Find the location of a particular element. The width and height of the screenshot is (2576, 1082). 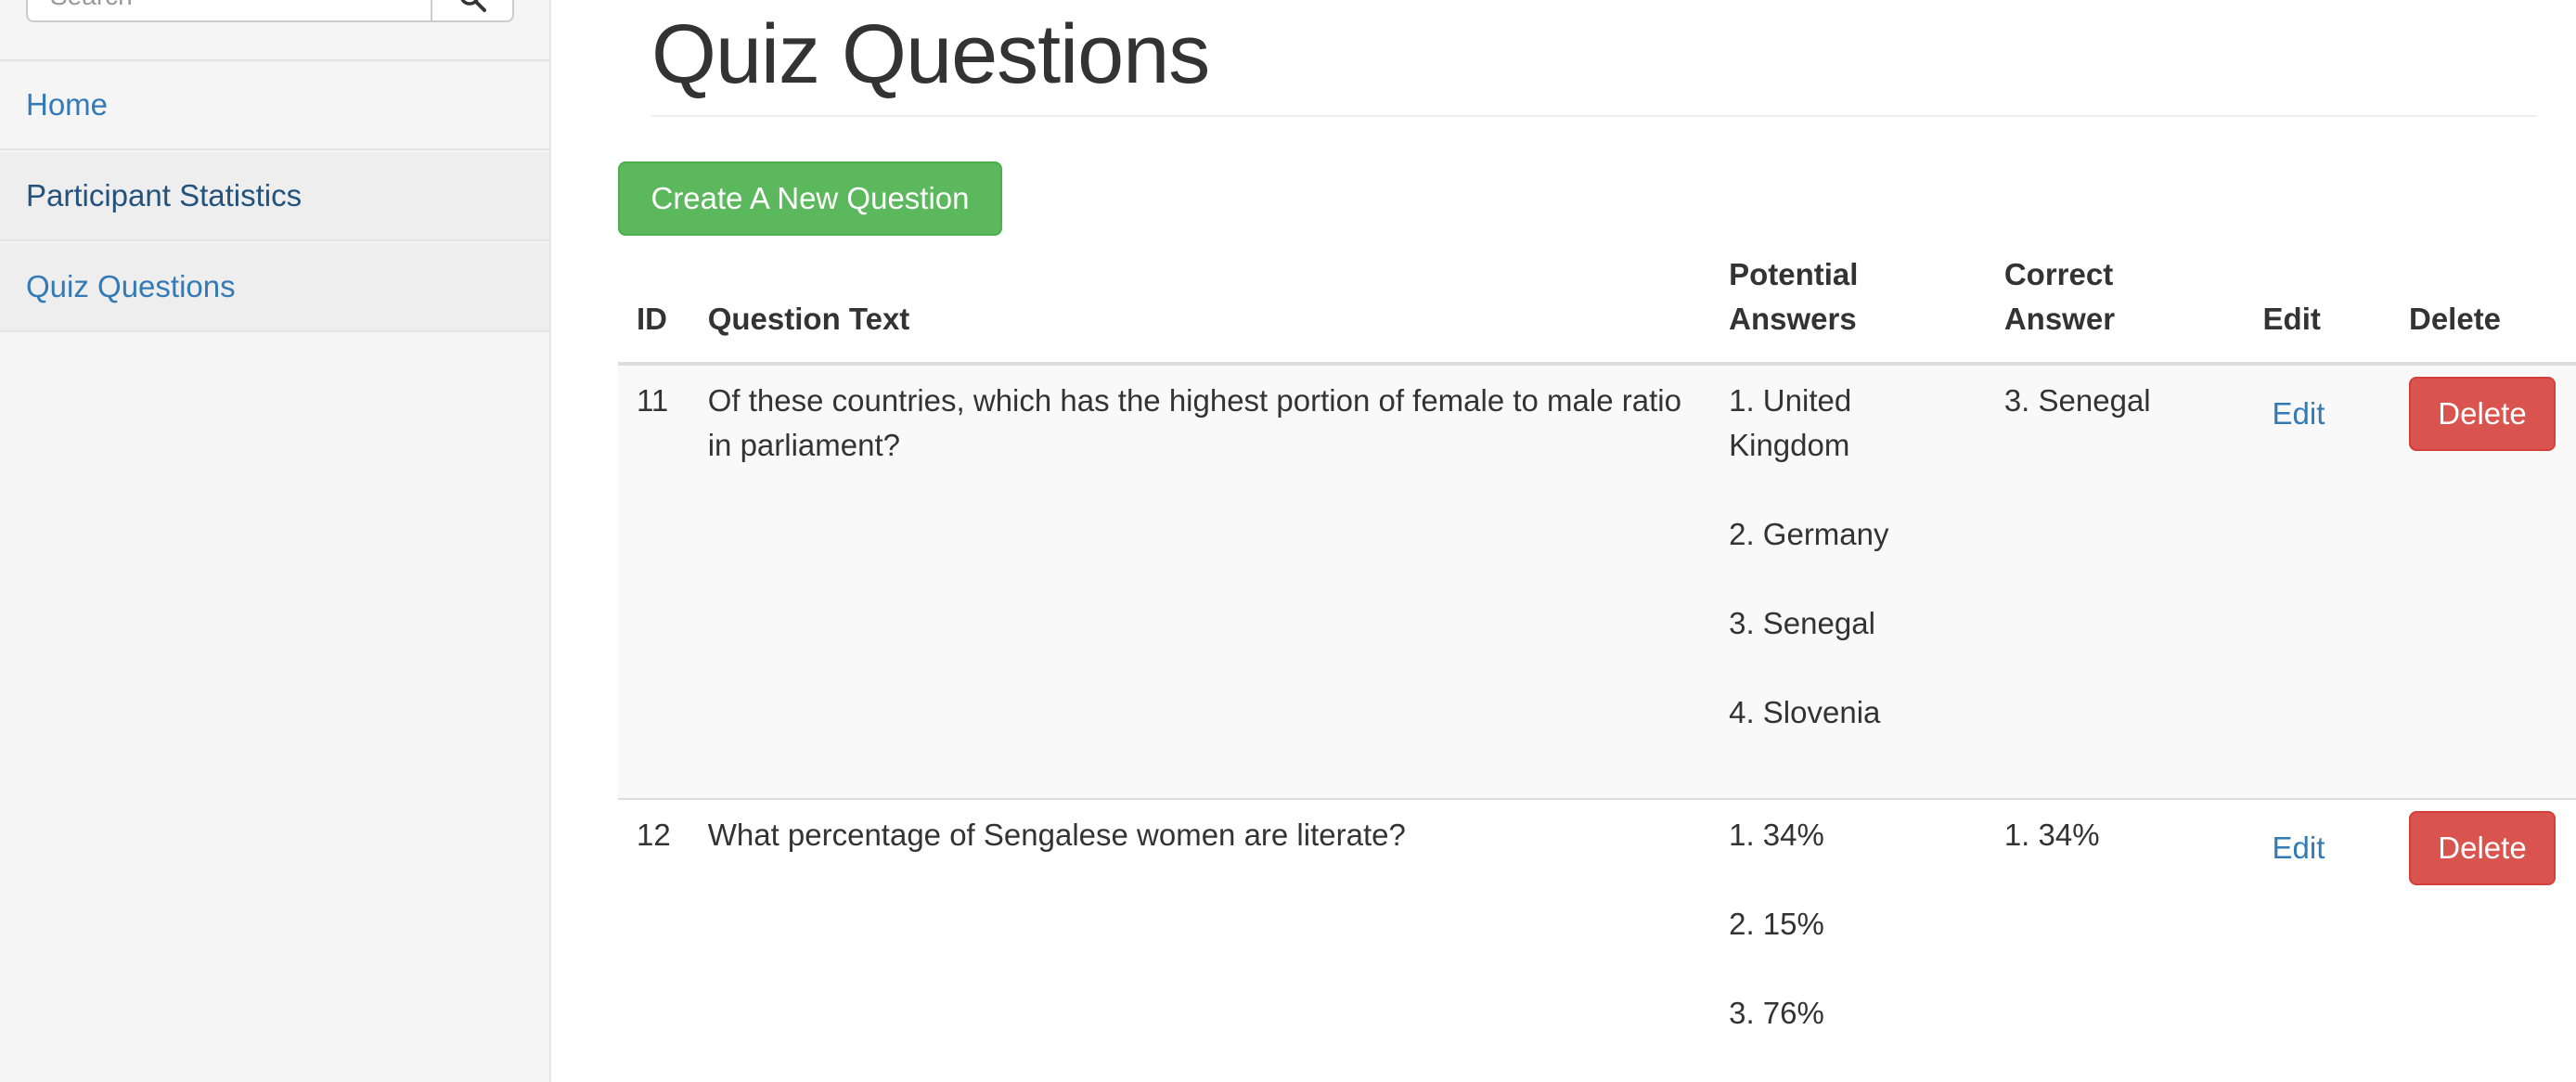

header-correct-answer: Correct Answer is located at coordinates (2115, 304).